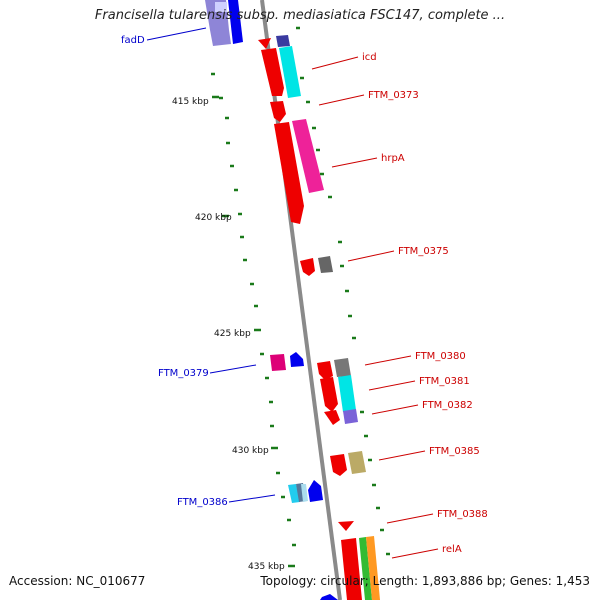  Describe the element at coordinates (462, 514) in the screenshot. I see `gene-label-FTM_0388: FTM_0388` at that location.